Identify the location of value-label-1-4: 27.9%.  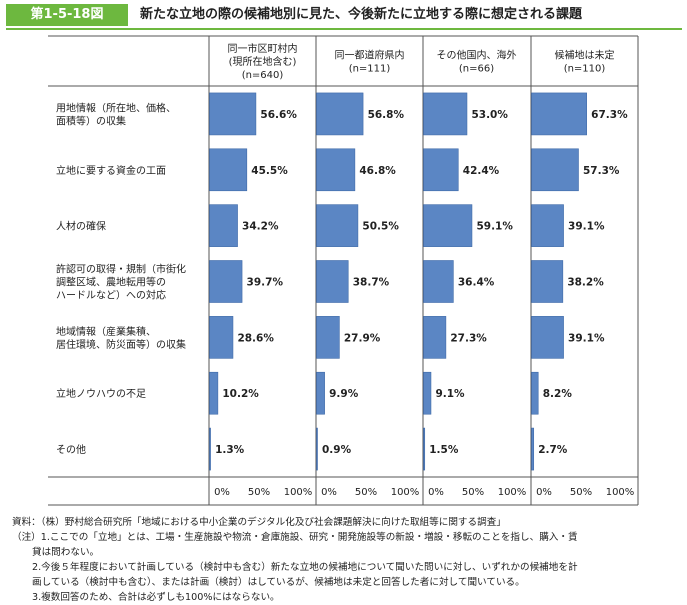
(362, 338).